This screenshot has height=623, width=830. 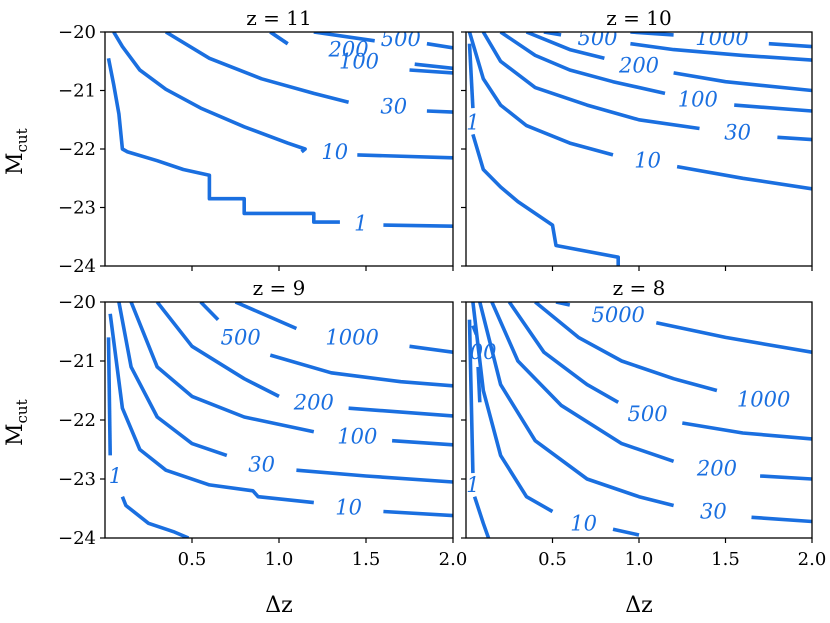 What do you see at coordinates (278, 18) in the screenshot?
I see `panel-title: z = 11` at bounding box center [278, 18].